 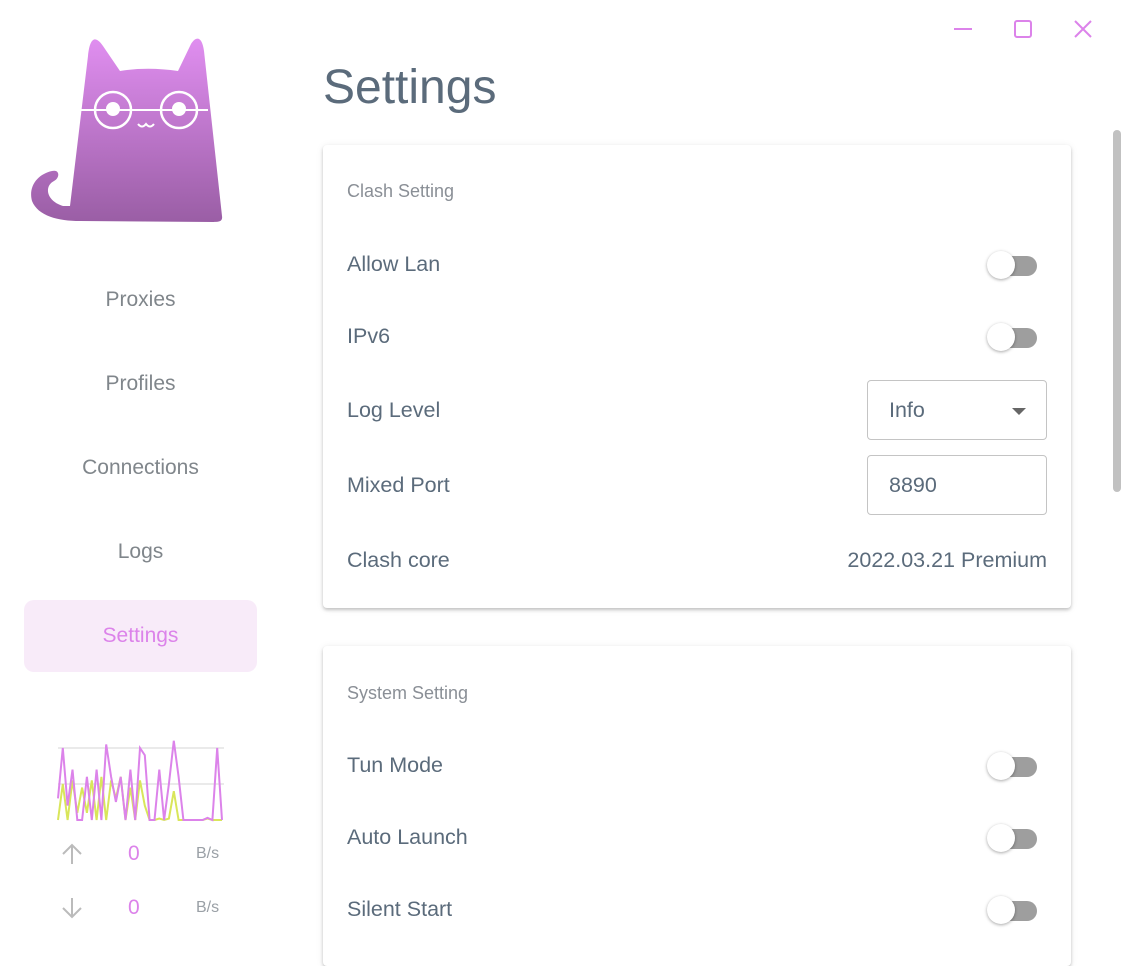 I want to click on scrollbar-thumb, so click(x=1117, y=311).